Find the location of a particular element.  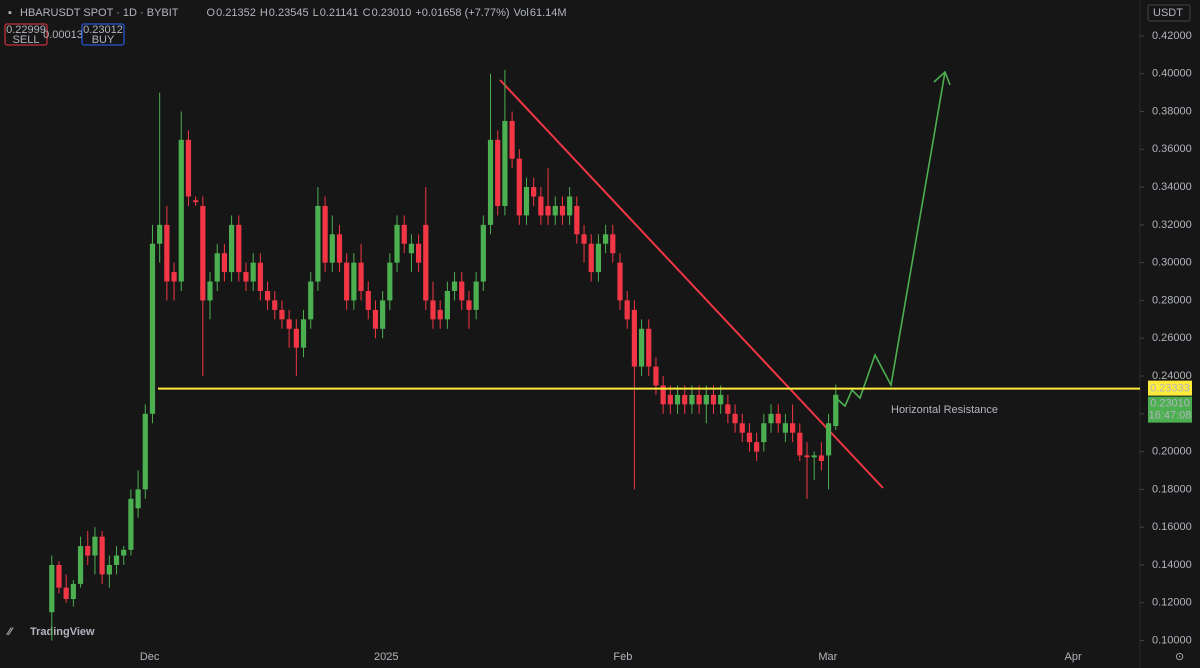

y-tick-label: 0.40000 is located at coordinates (1172, 74).